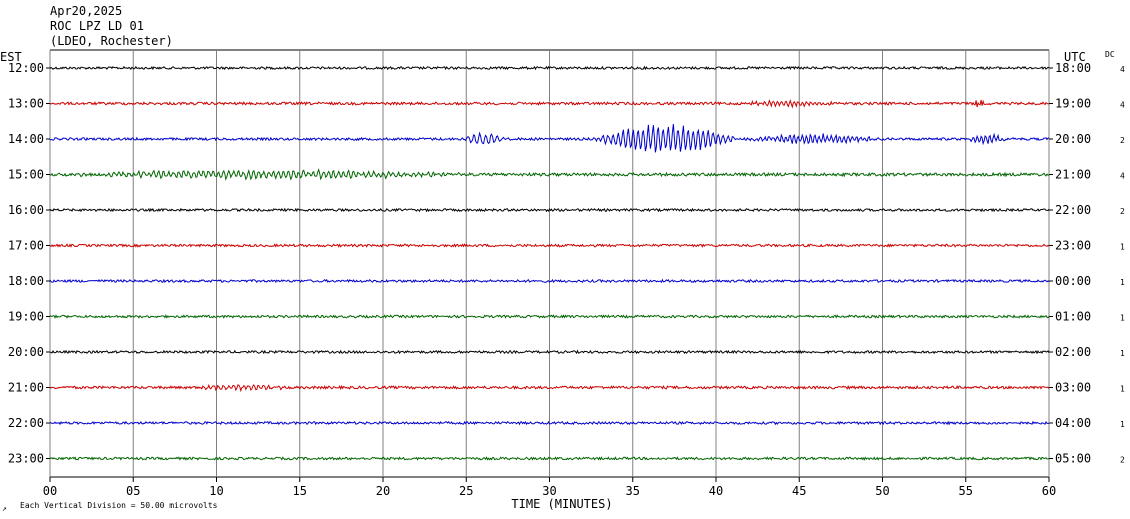 The width and height of the screenshot is (1130, 519). What do you see at coordinates (4, 508) in the screenshot?
I see `corner-arrow-icon: ↗` at bounding box center [4, 508].